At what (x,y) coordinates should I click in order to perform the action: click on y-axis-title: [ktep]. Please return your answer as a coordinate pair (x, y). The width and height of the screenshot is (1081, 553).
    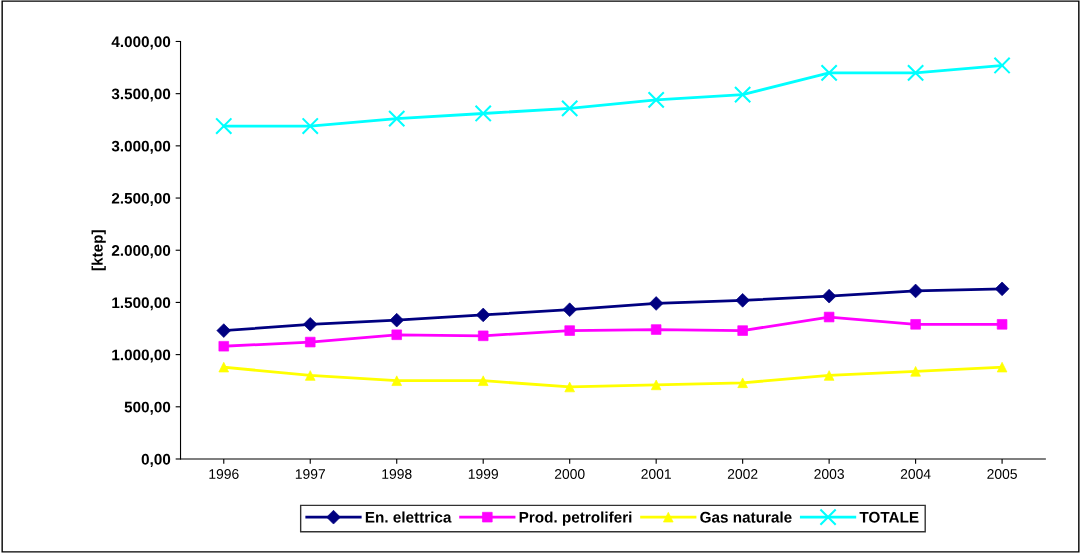
    Looking at the image, I should click on (98, 250).